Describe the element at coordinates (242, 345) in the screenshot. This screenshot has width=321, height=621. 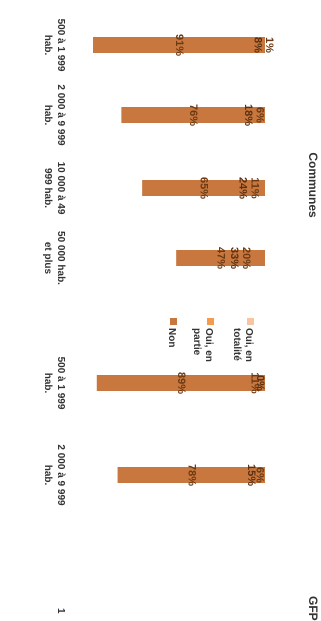
I see `legend-label: Oui, entotalité` at that location.